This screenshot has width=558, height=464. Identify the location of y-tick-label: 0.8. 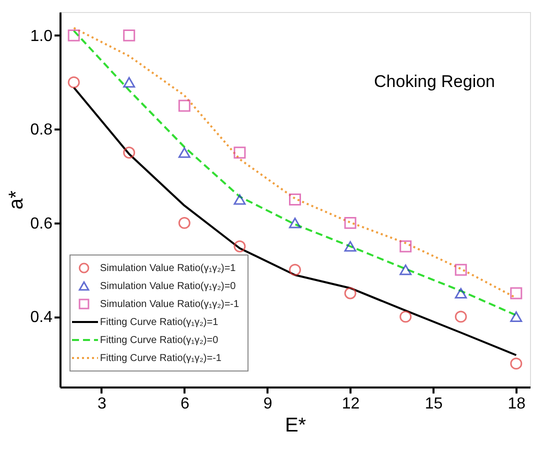
(41, 130).